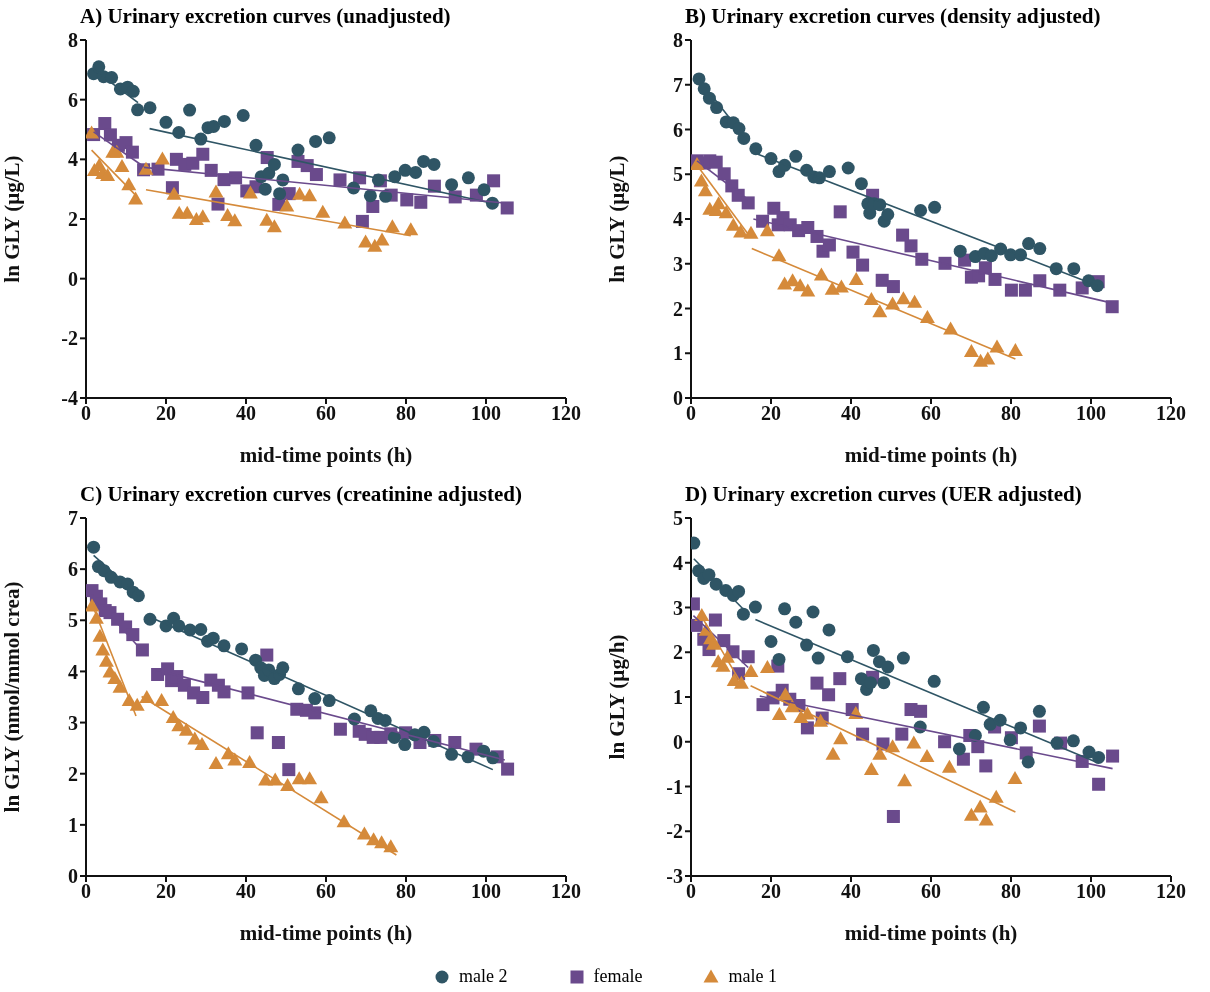  I want to click on legend-label: male 2, so click(483, 976).